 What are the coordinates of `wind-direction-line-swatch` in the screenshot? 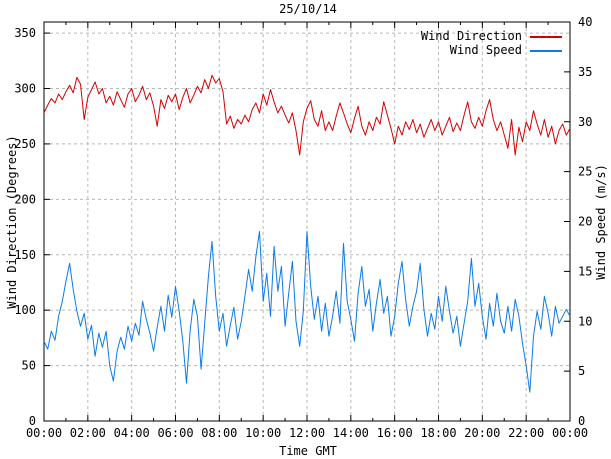 It's located at (546, 36).